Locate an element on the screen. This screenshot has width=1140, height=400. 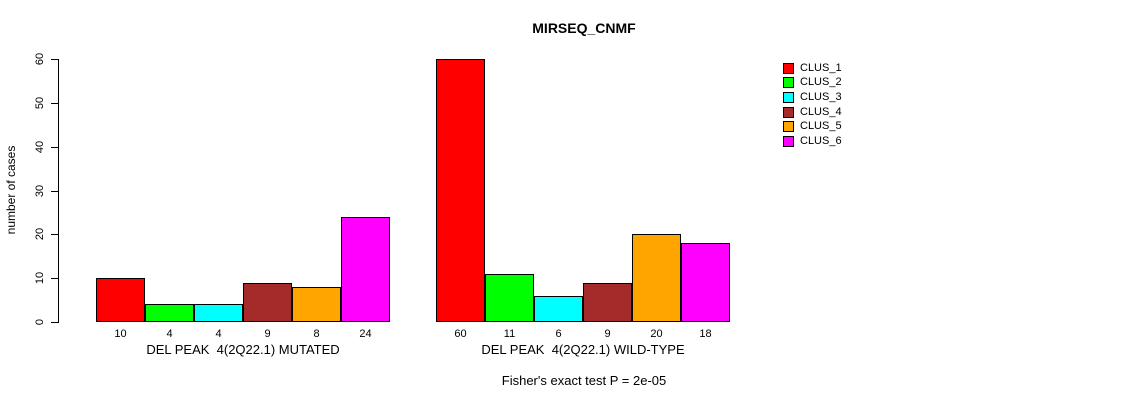
legend-item: CLUS_5 is located at coordinates (812, 126).